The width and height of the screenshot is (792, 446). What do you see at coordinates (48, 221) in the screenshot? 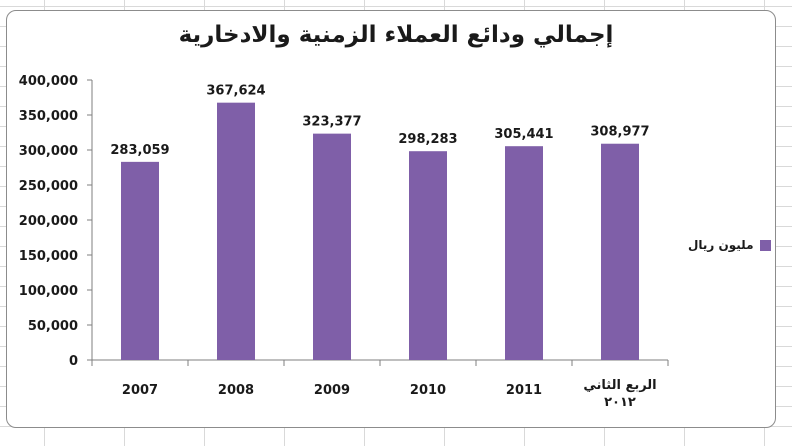
I see `y-tick-label: 200,000` at bounding box center [48, 221].